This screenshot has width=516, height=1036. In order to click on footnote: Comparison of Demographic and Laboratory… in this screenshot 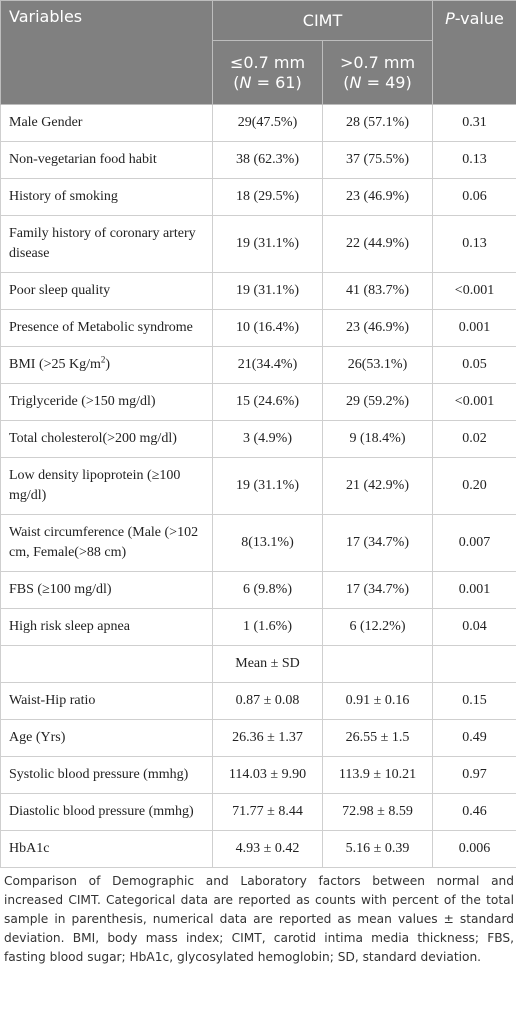, I will do `click(259, 919)`.